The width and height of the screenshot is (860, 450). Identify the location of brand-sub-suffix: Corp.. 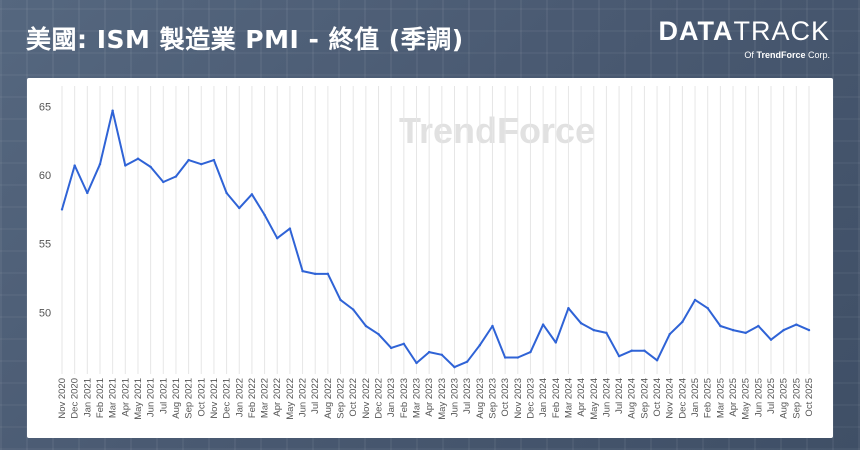
(818, 55).